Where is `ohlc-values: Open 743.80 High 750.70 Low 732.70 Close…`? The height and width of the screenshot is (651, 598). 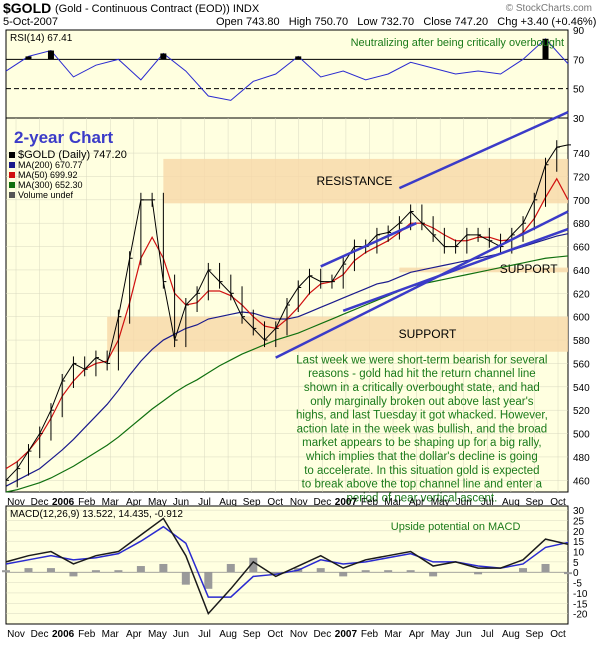
ohlc-values: Open 743.80 High 750.70 Low 732.70 Close… is located at coordinates (406, 22).